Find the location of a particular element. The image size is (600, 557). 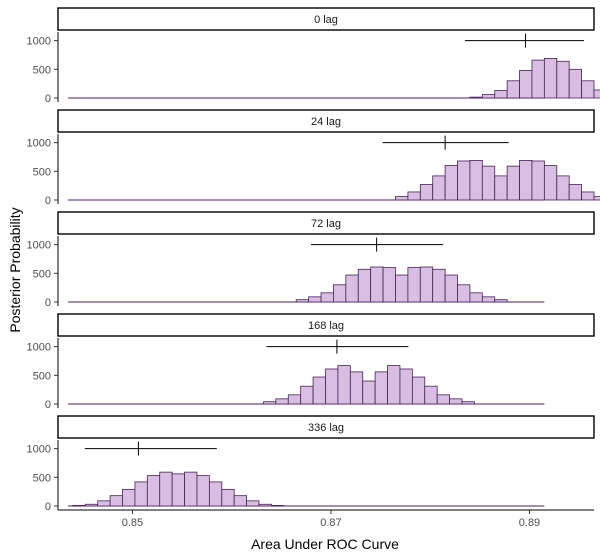

facet-strip-label: 24 lag is located at coordinates (326, 122).